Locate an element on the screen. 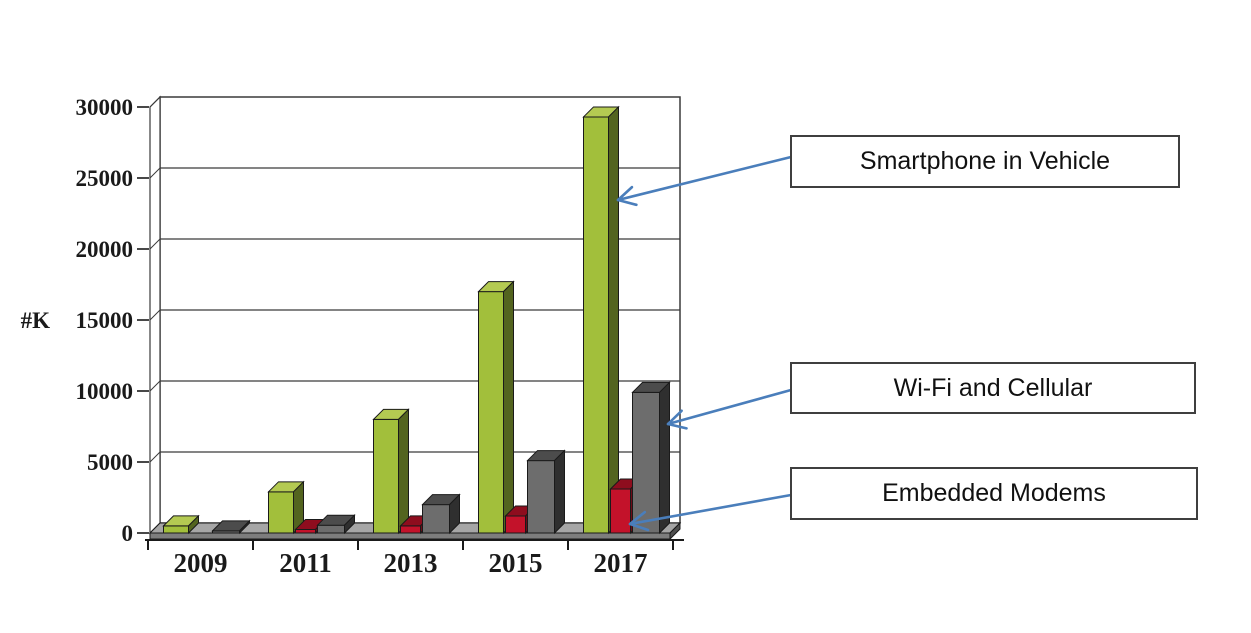  bar-front-embedded-modems-2017 is located at coordinates (620, 511).